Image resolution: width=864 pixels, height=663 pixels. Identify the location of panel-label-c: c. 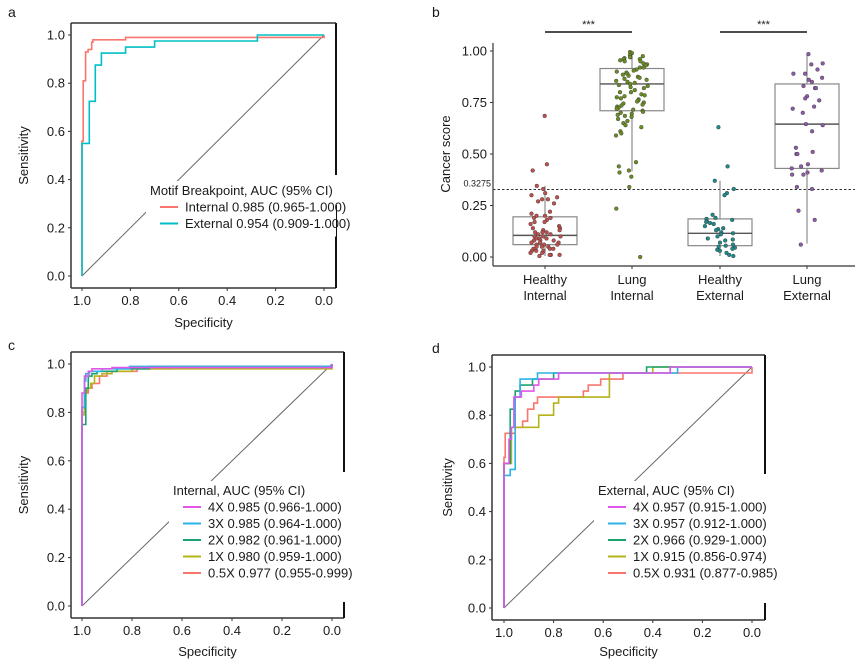
(11, 345).